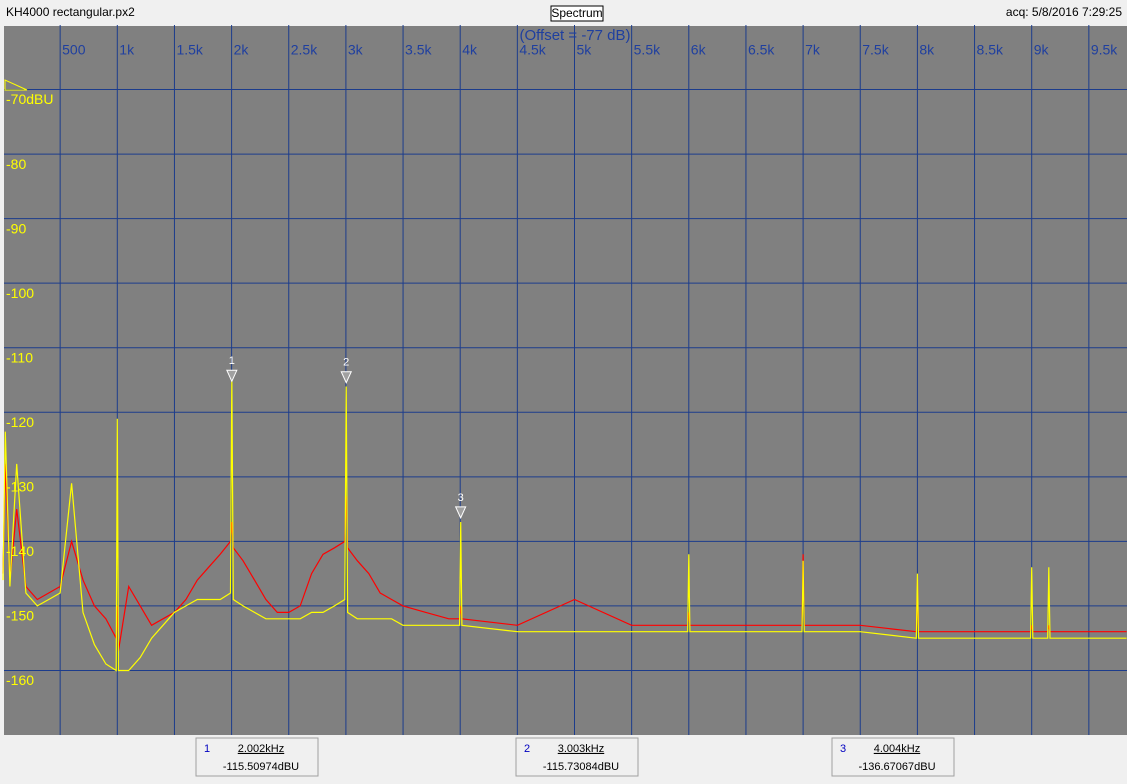  Describe the element at coordinates (232, 361) in the screenshot. I see `marker-number: 1` at that location.